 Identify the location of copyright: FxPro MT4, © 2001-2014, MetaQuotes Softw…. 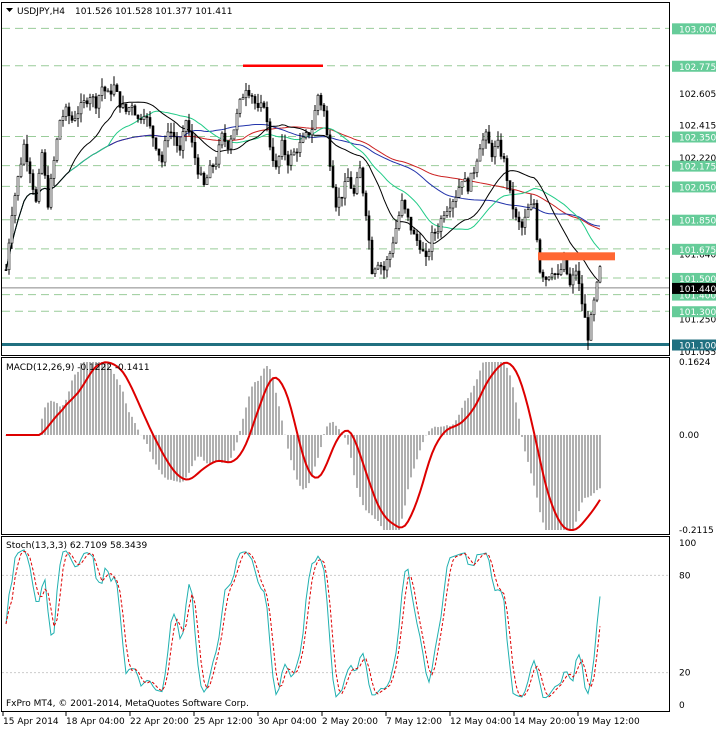
(127, 704).